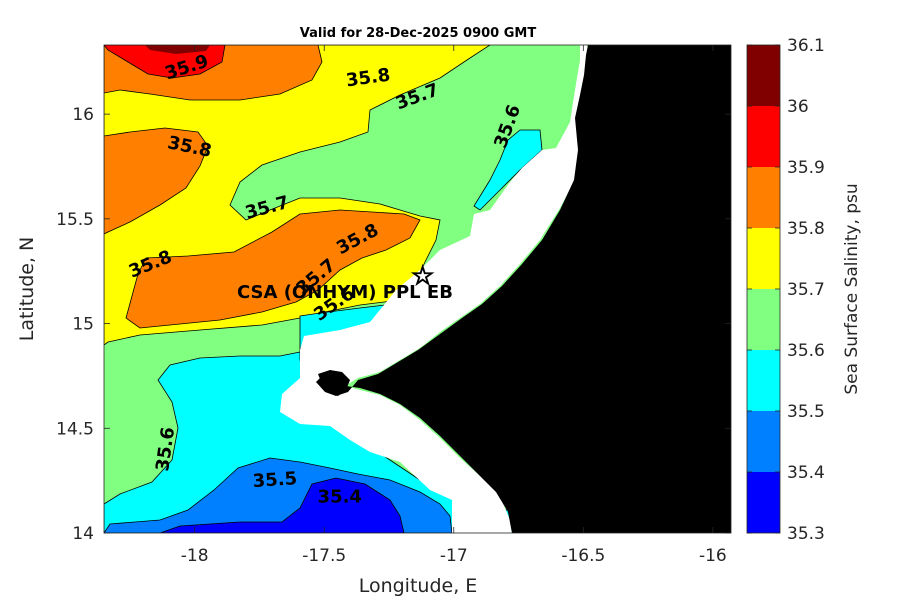 The image size is (900, 600). Describe the element at coordinates (806, 168) in the screenshot. I see `colorbar-tick-label: 35.9` at that location.